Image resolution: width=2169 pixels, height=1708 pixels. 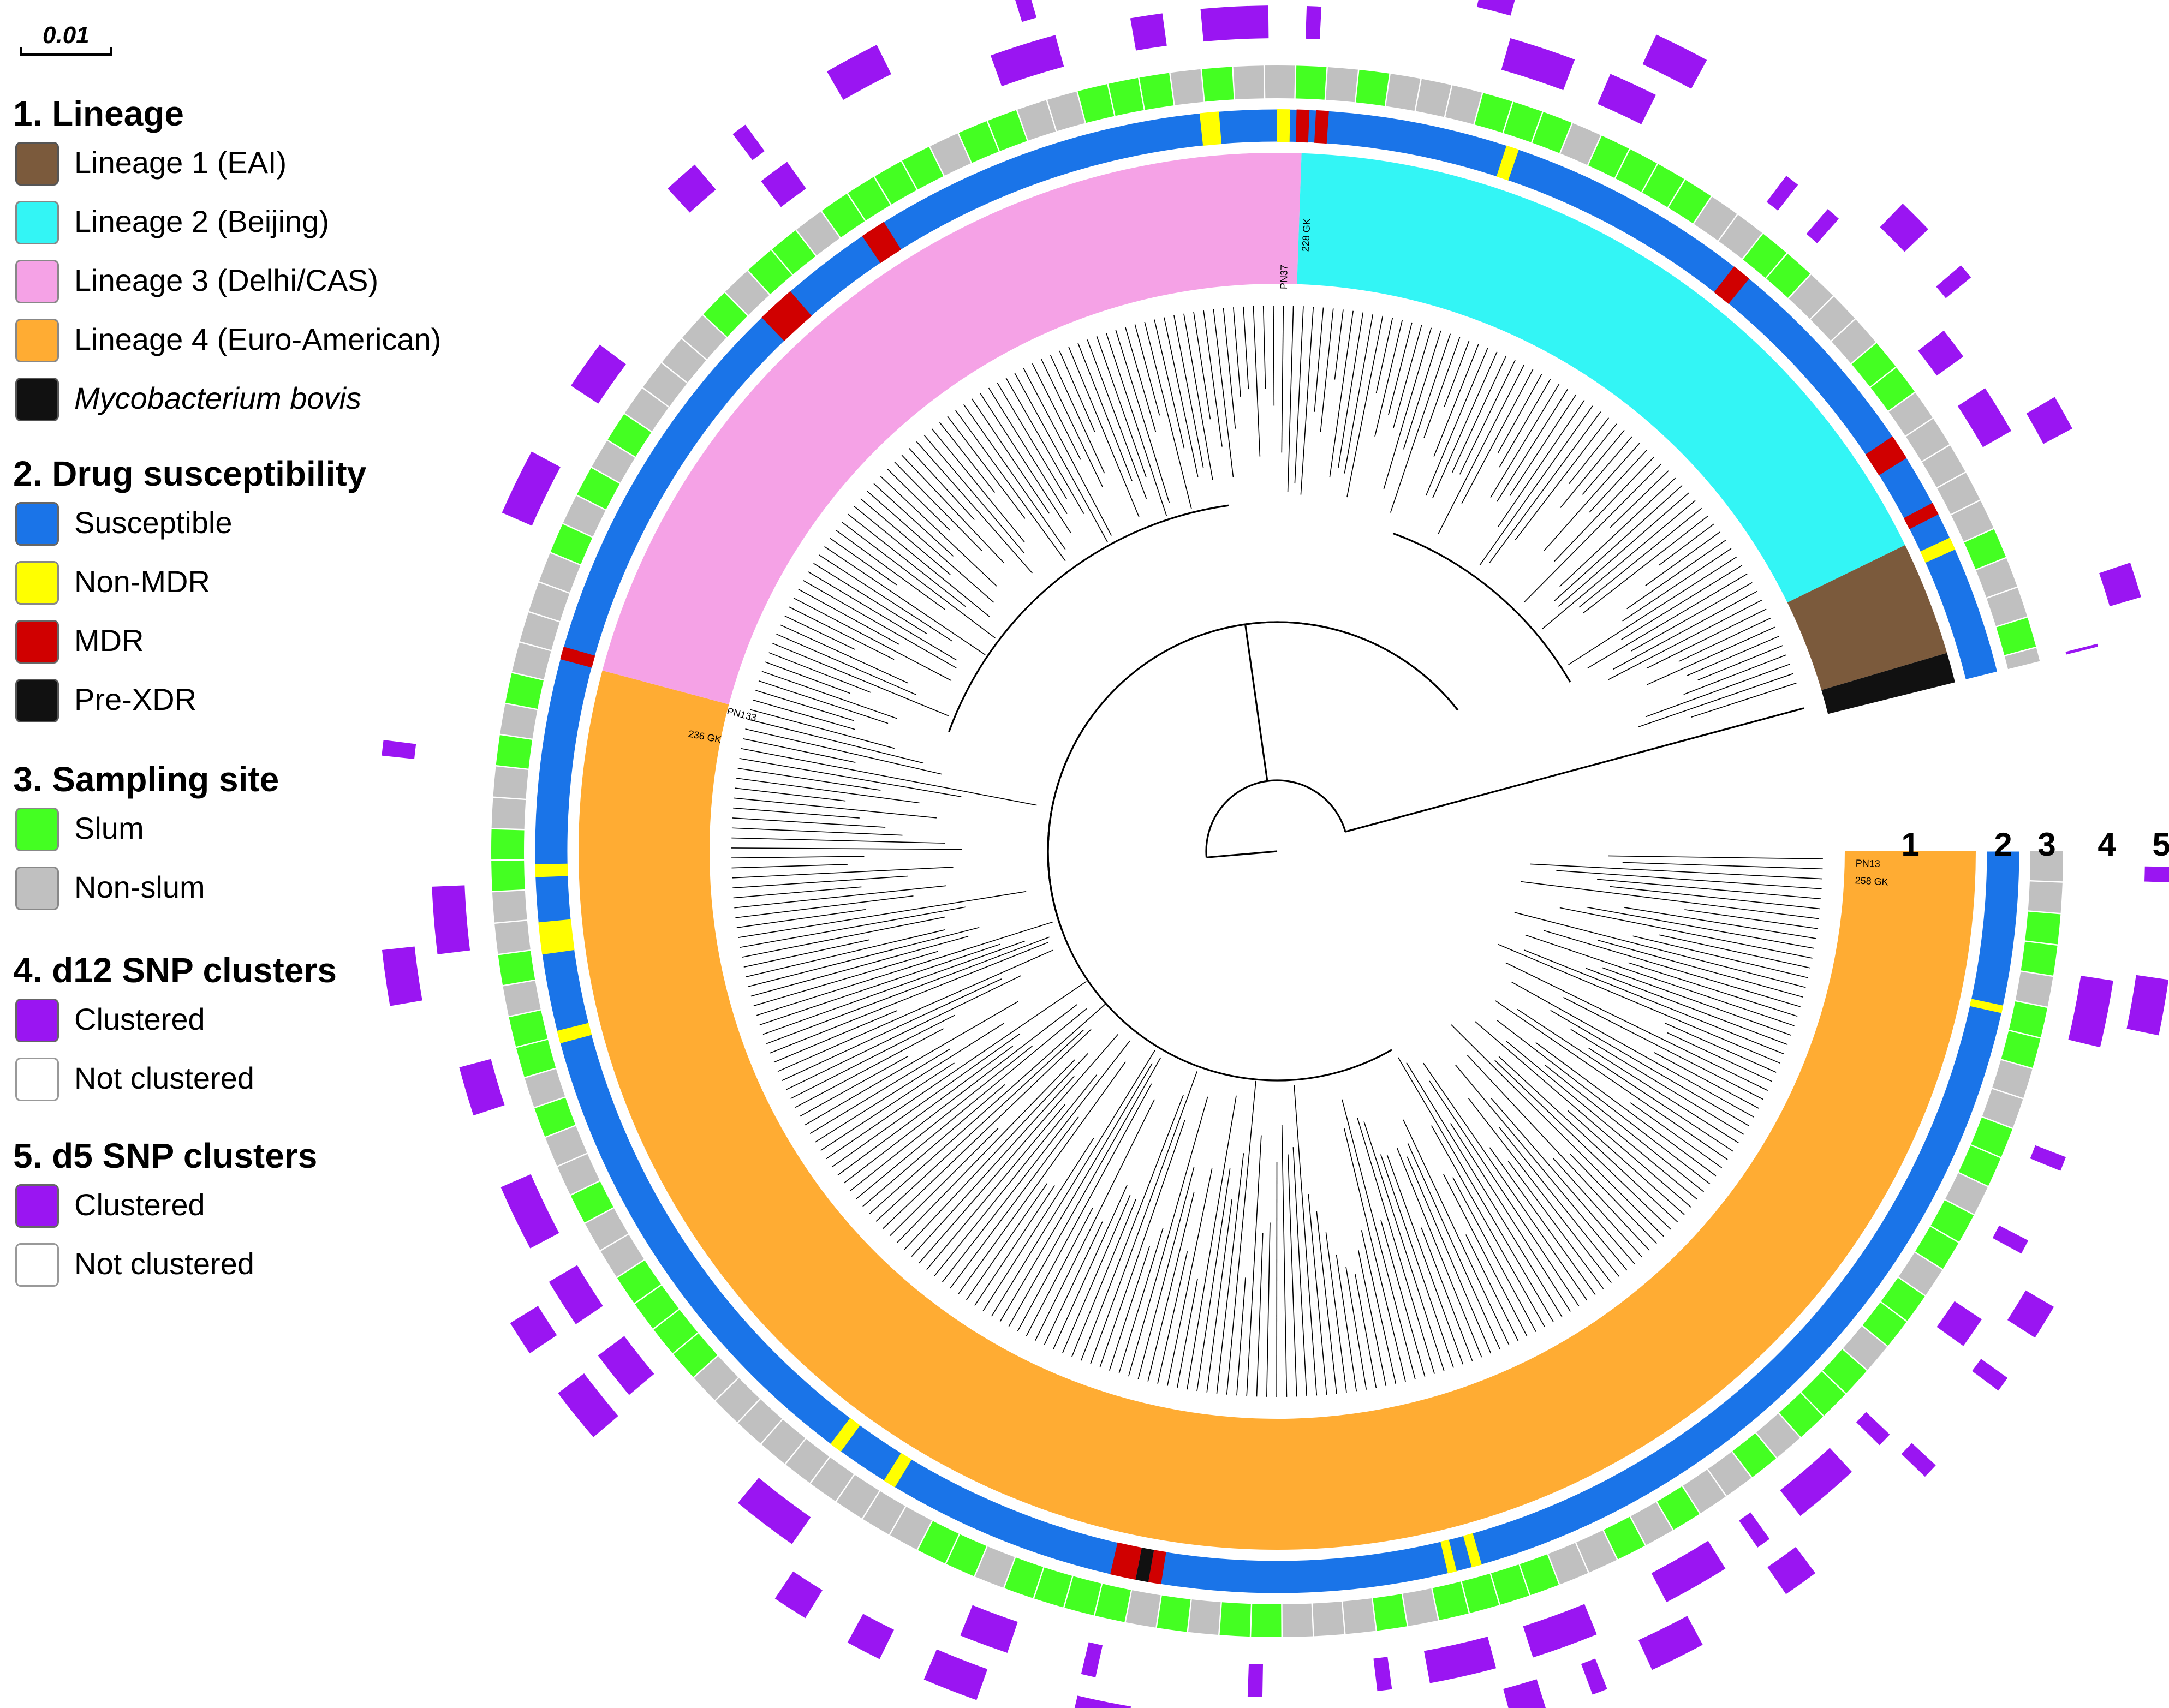 What do you see at coordinates (275, 641) in the screenshot?
I see `legend-item-mdr: MDR` at bounding box center [275, 641].